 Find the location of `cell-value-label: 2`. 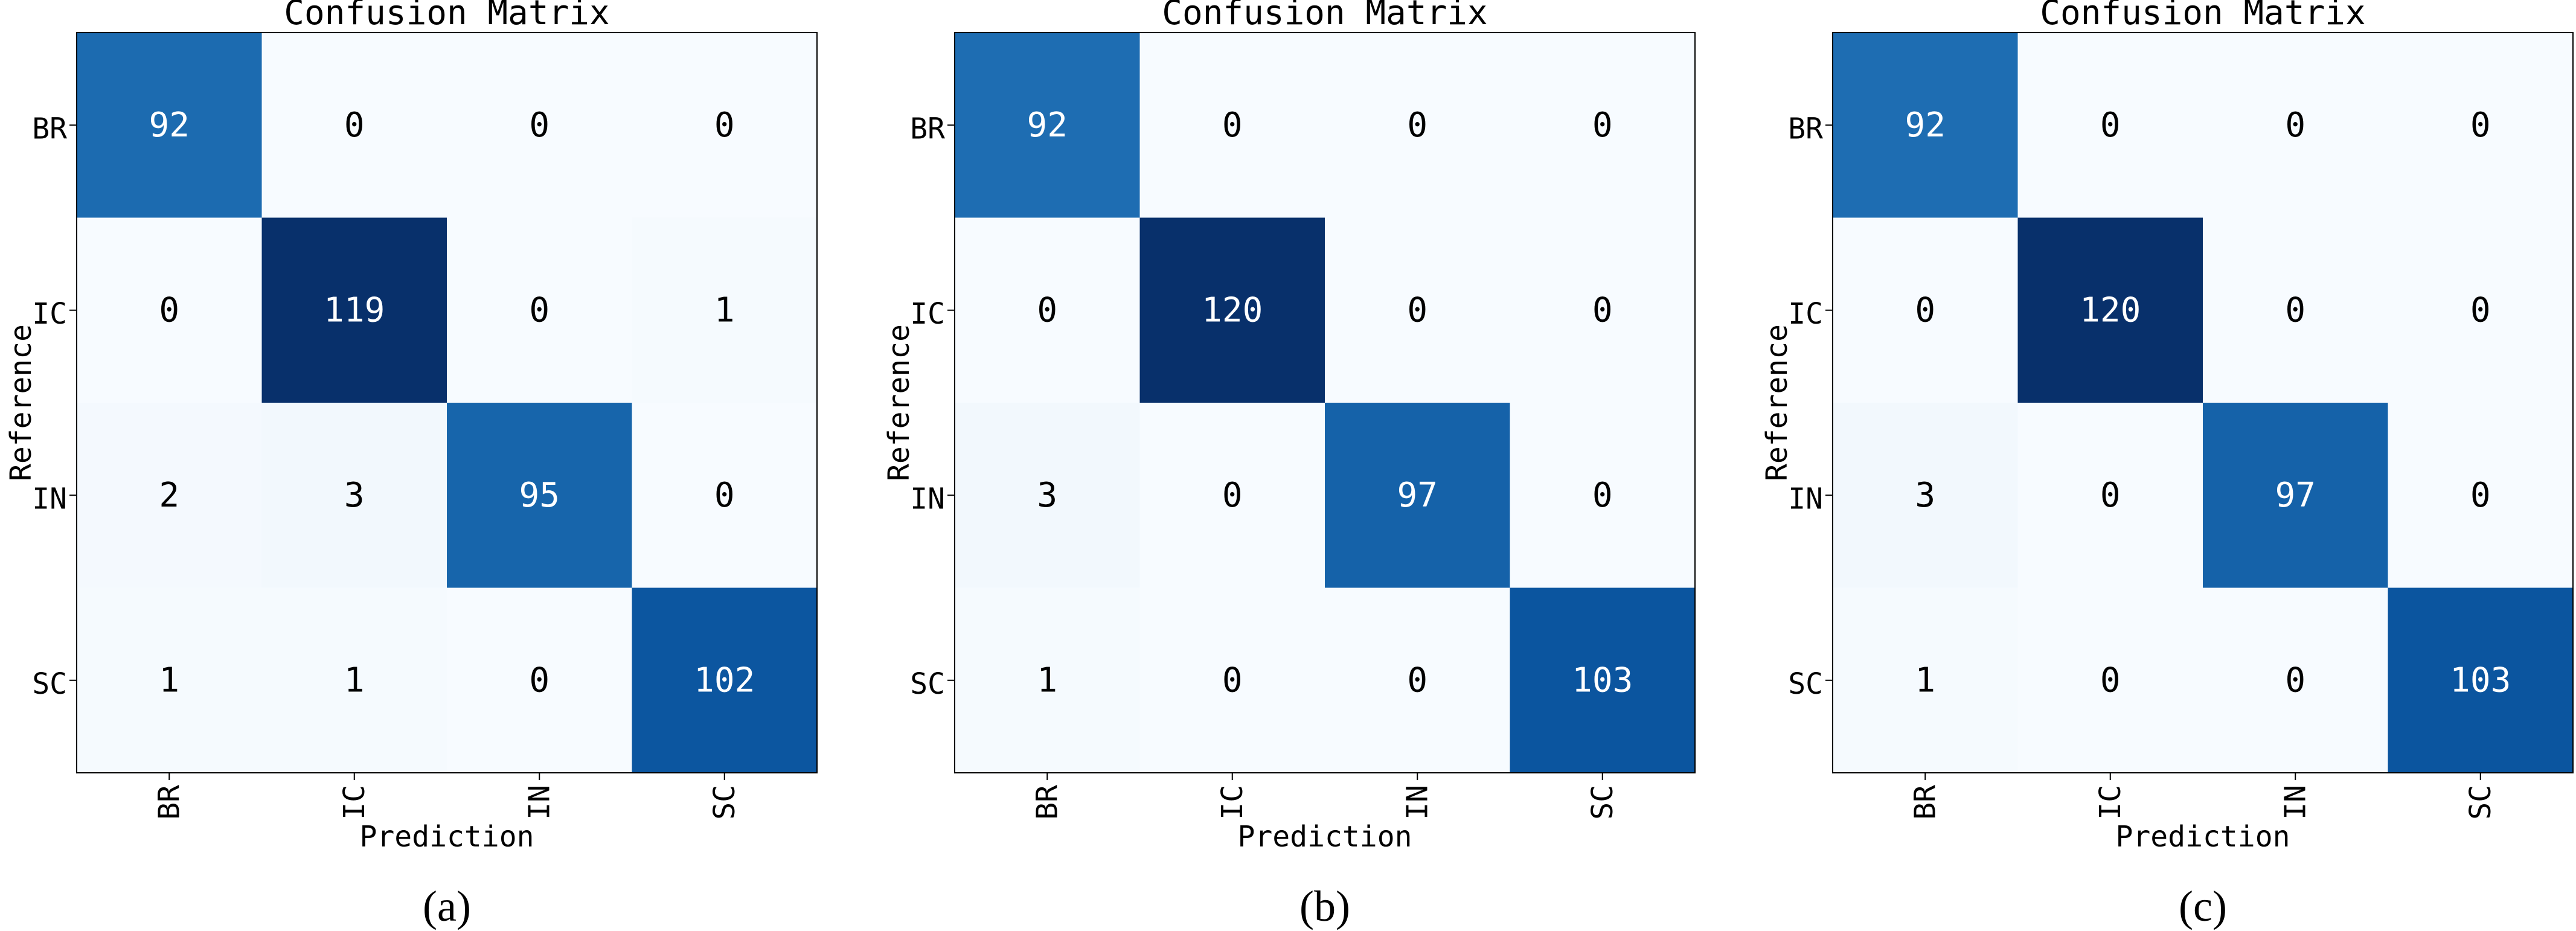

cell-value-label: 2 is located at coordinates (169, 495).